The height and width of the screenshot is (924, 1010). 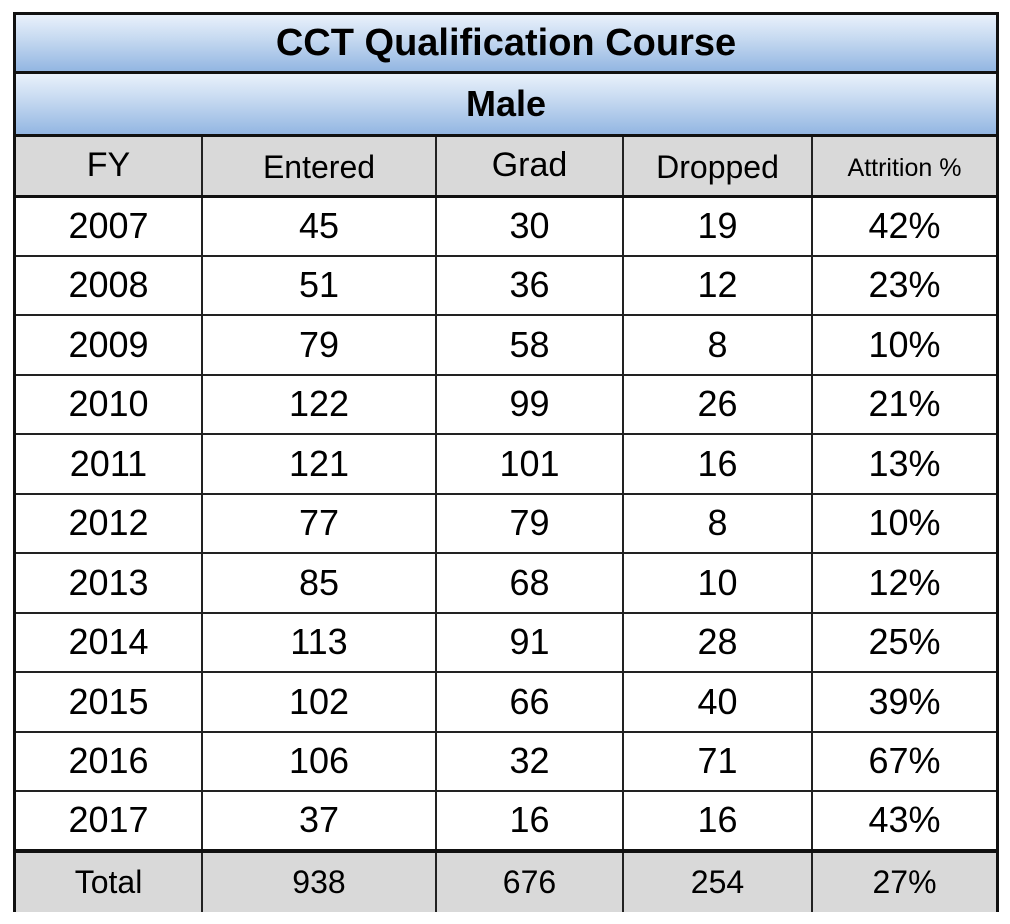 What do you see at coordinates (529, 167) in the screenshot?
I see `column-header-grad: Grad` at bounding box center [529, 167].